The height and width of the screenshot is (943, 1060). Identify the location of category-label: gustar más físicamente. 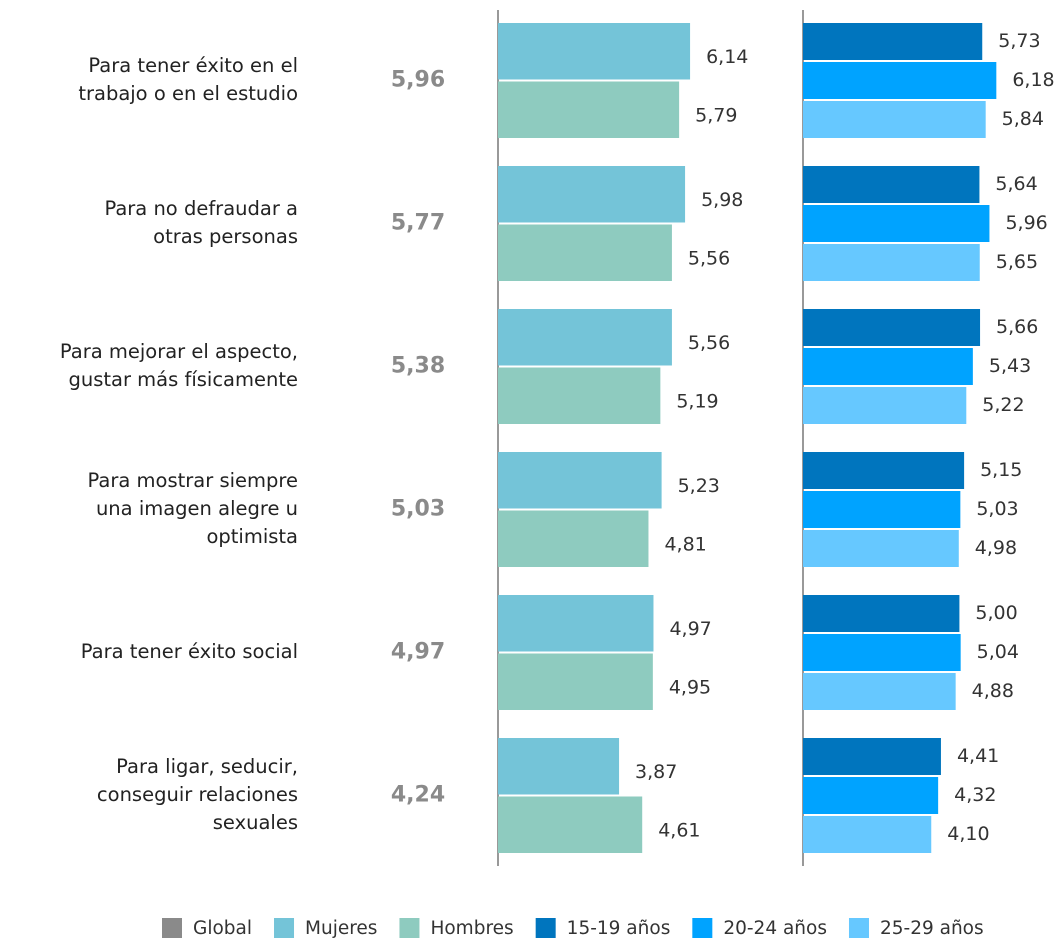
(183, 379).